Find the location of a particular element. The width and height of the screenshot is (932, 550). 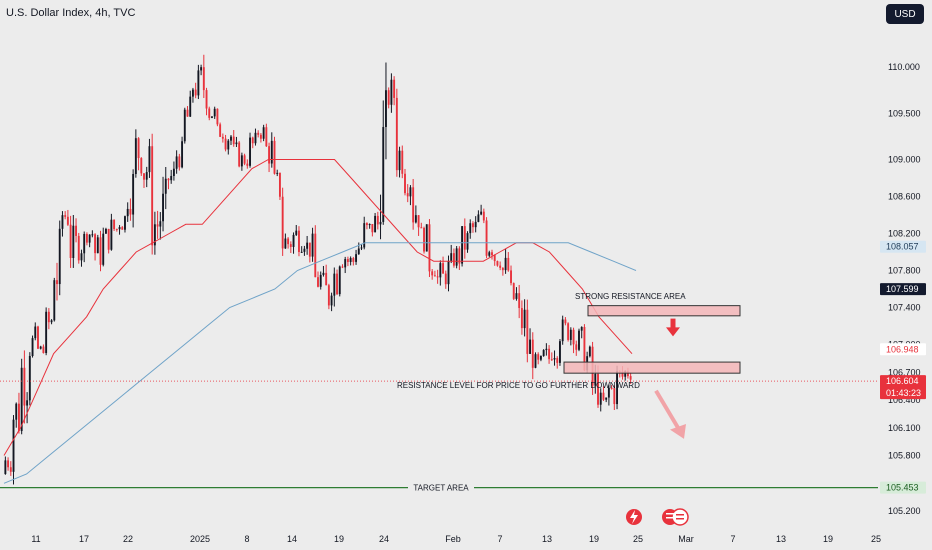

flag-stripe is located at coordinates (670, 514).